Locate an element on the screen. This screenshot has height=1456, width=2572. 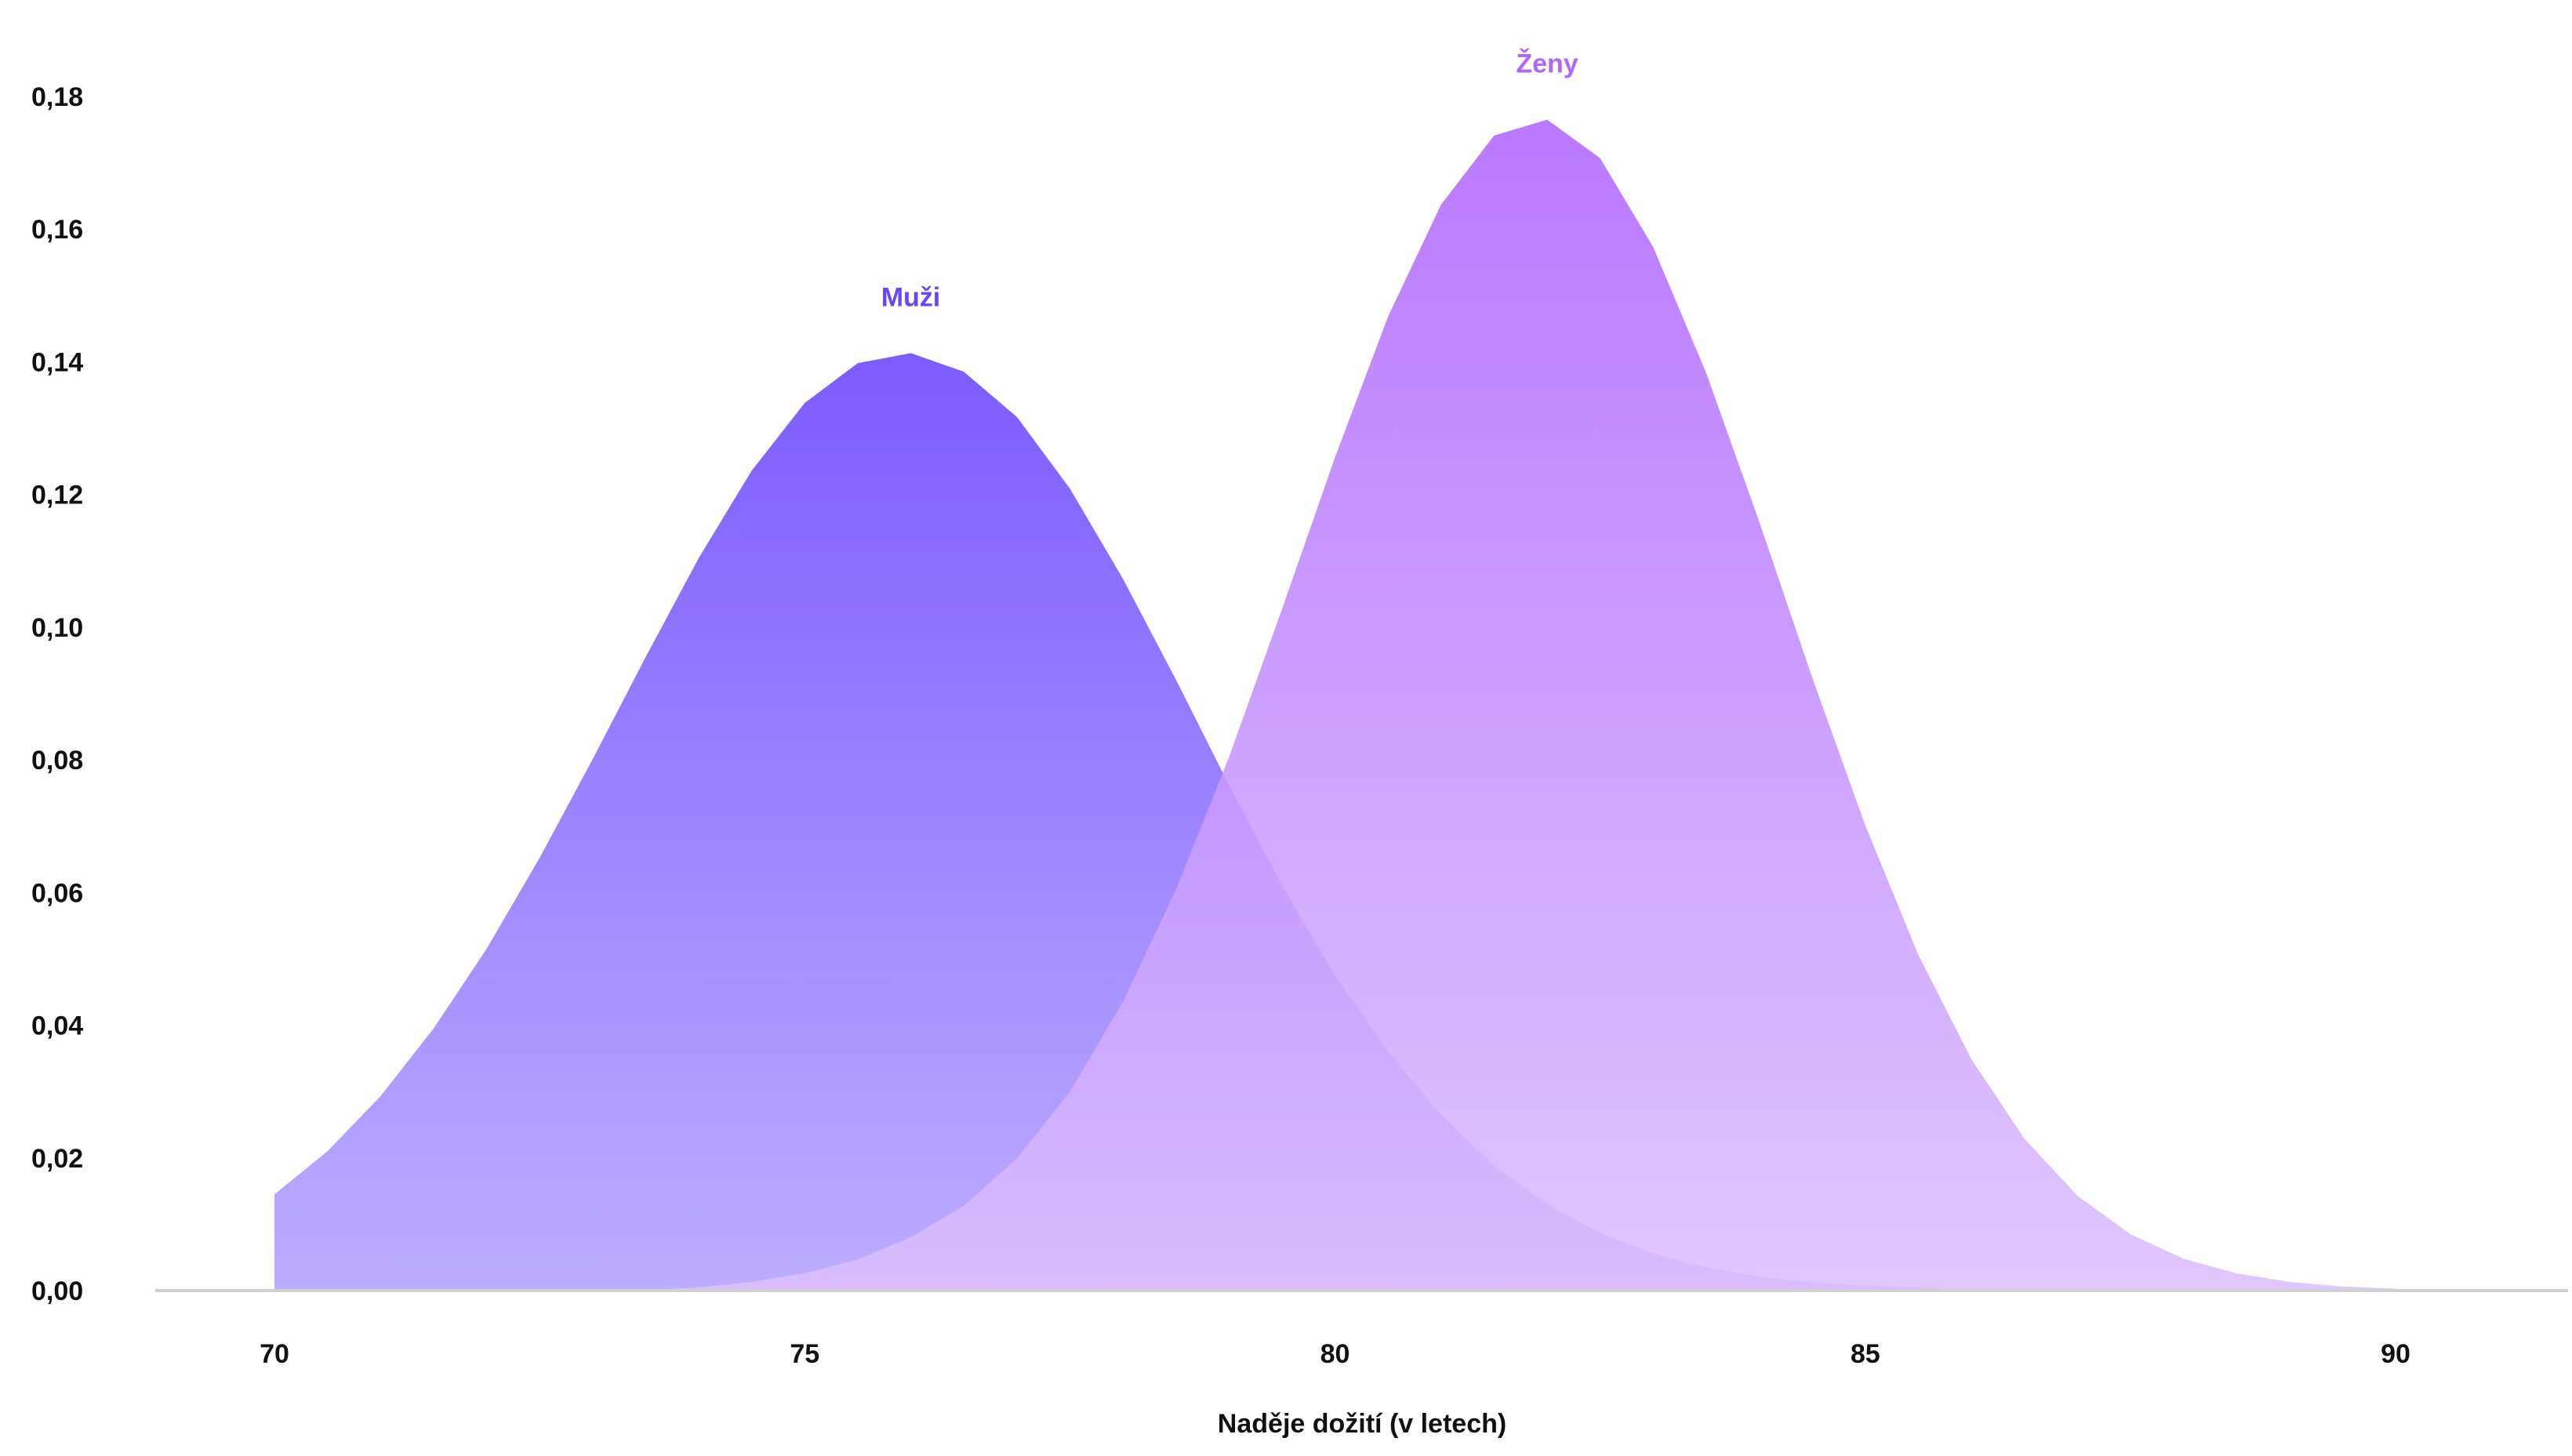
x-axis-ticks: 70 75 80 85 90 is located at coordinates (1335, 1354).